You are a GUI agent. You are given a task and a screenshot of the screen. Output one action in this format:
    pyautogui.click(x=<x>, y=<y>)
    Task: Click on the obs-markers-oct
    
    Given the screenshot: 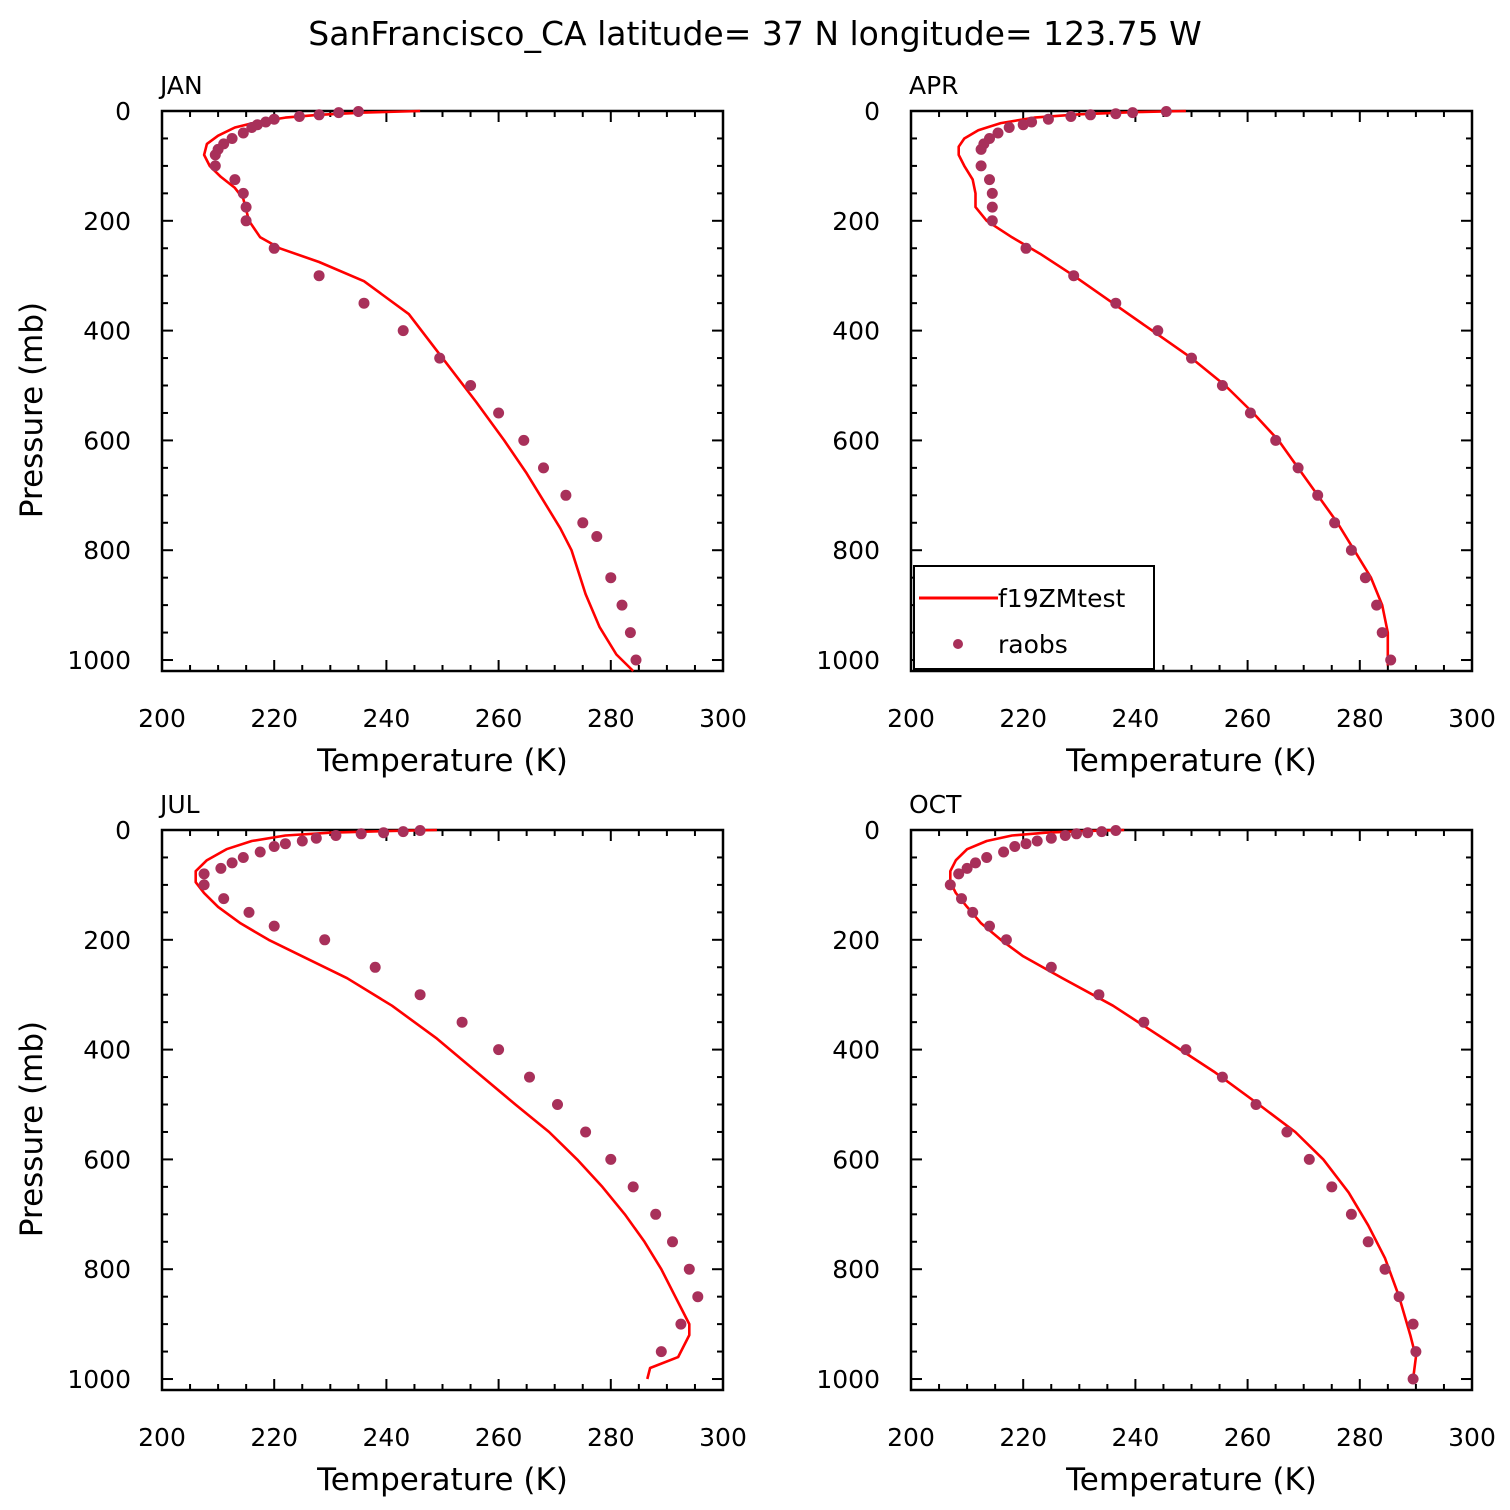 What is the action you would take?
    pyautogui.click(x=1183, y=1105)
    